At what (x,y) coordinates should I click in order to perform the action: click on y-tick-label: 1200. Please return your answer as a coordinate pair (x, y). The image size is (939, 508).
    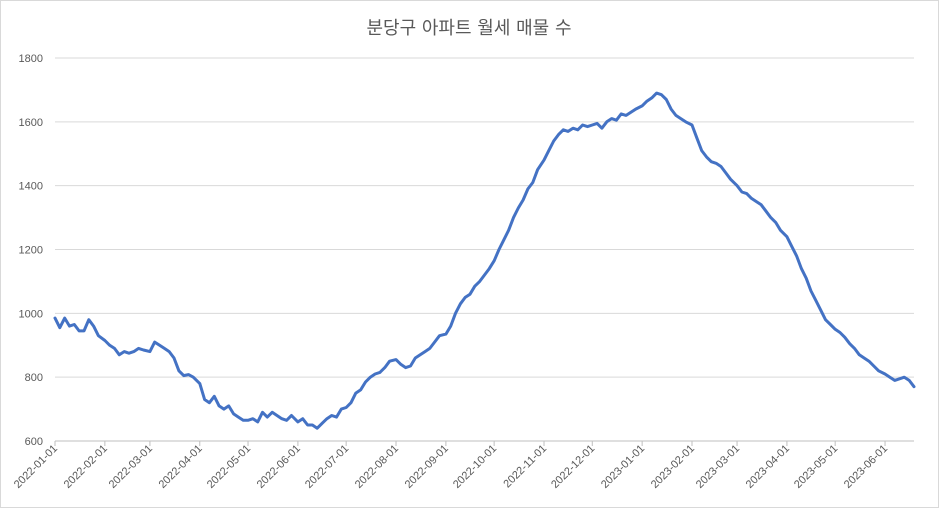
    Looking at the image, I should click on (31, 251).